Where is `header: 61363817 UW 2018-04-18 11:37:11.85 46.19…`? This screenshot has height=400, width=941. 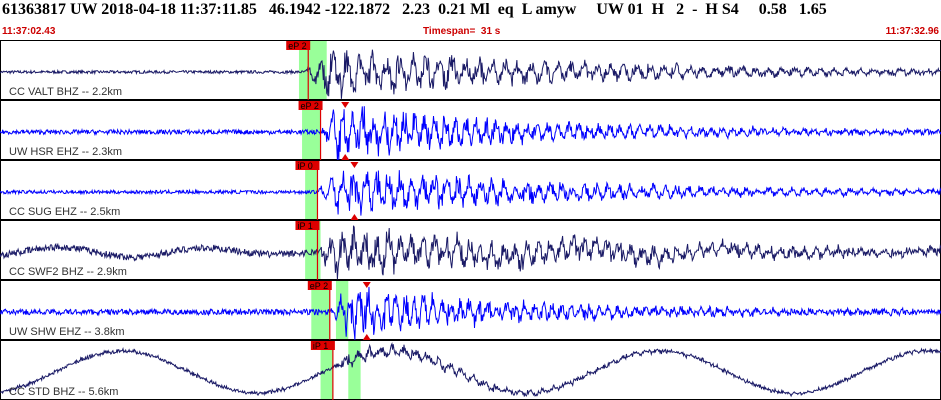
header: 61363817 UW 2018-04-18 11:37:11.85 46.19… is located at coordinates (470, 20).